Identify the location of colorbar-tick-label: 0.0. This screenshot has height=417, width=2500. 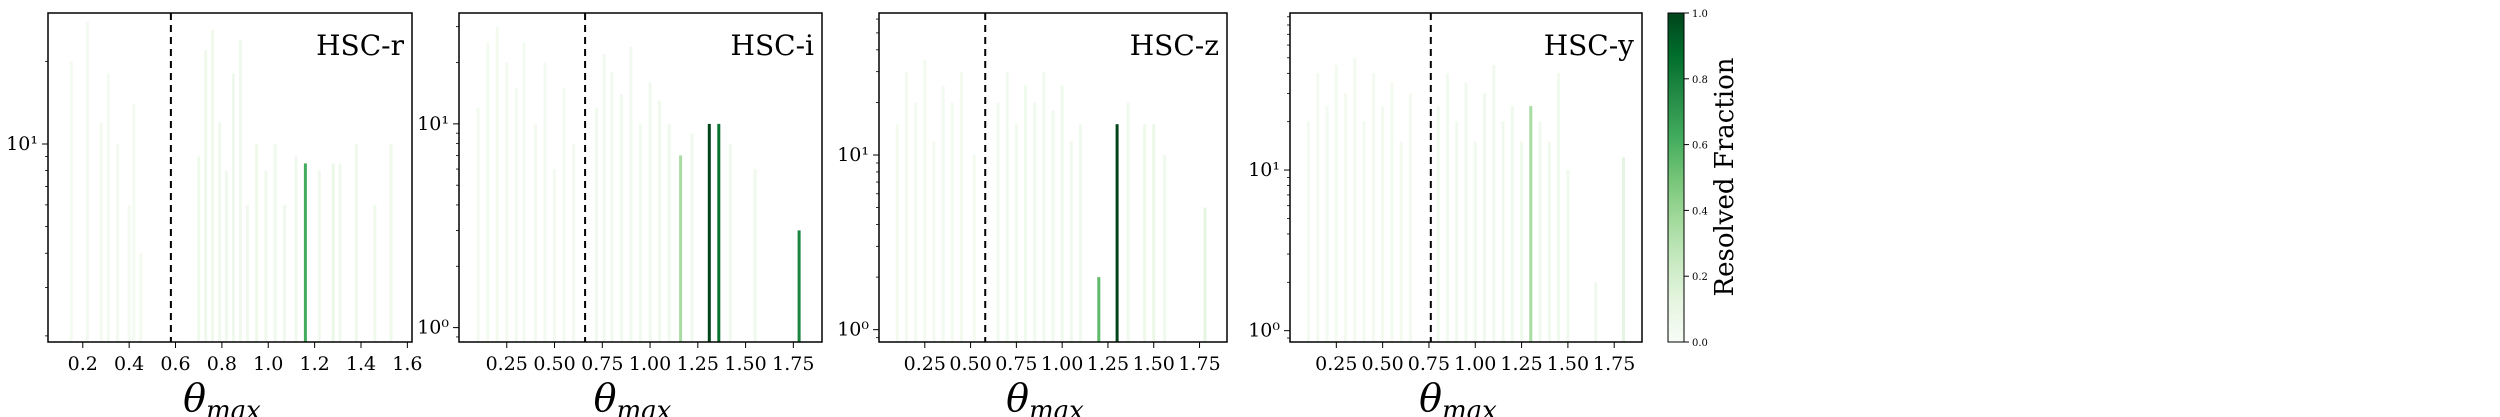
(1700, 343).